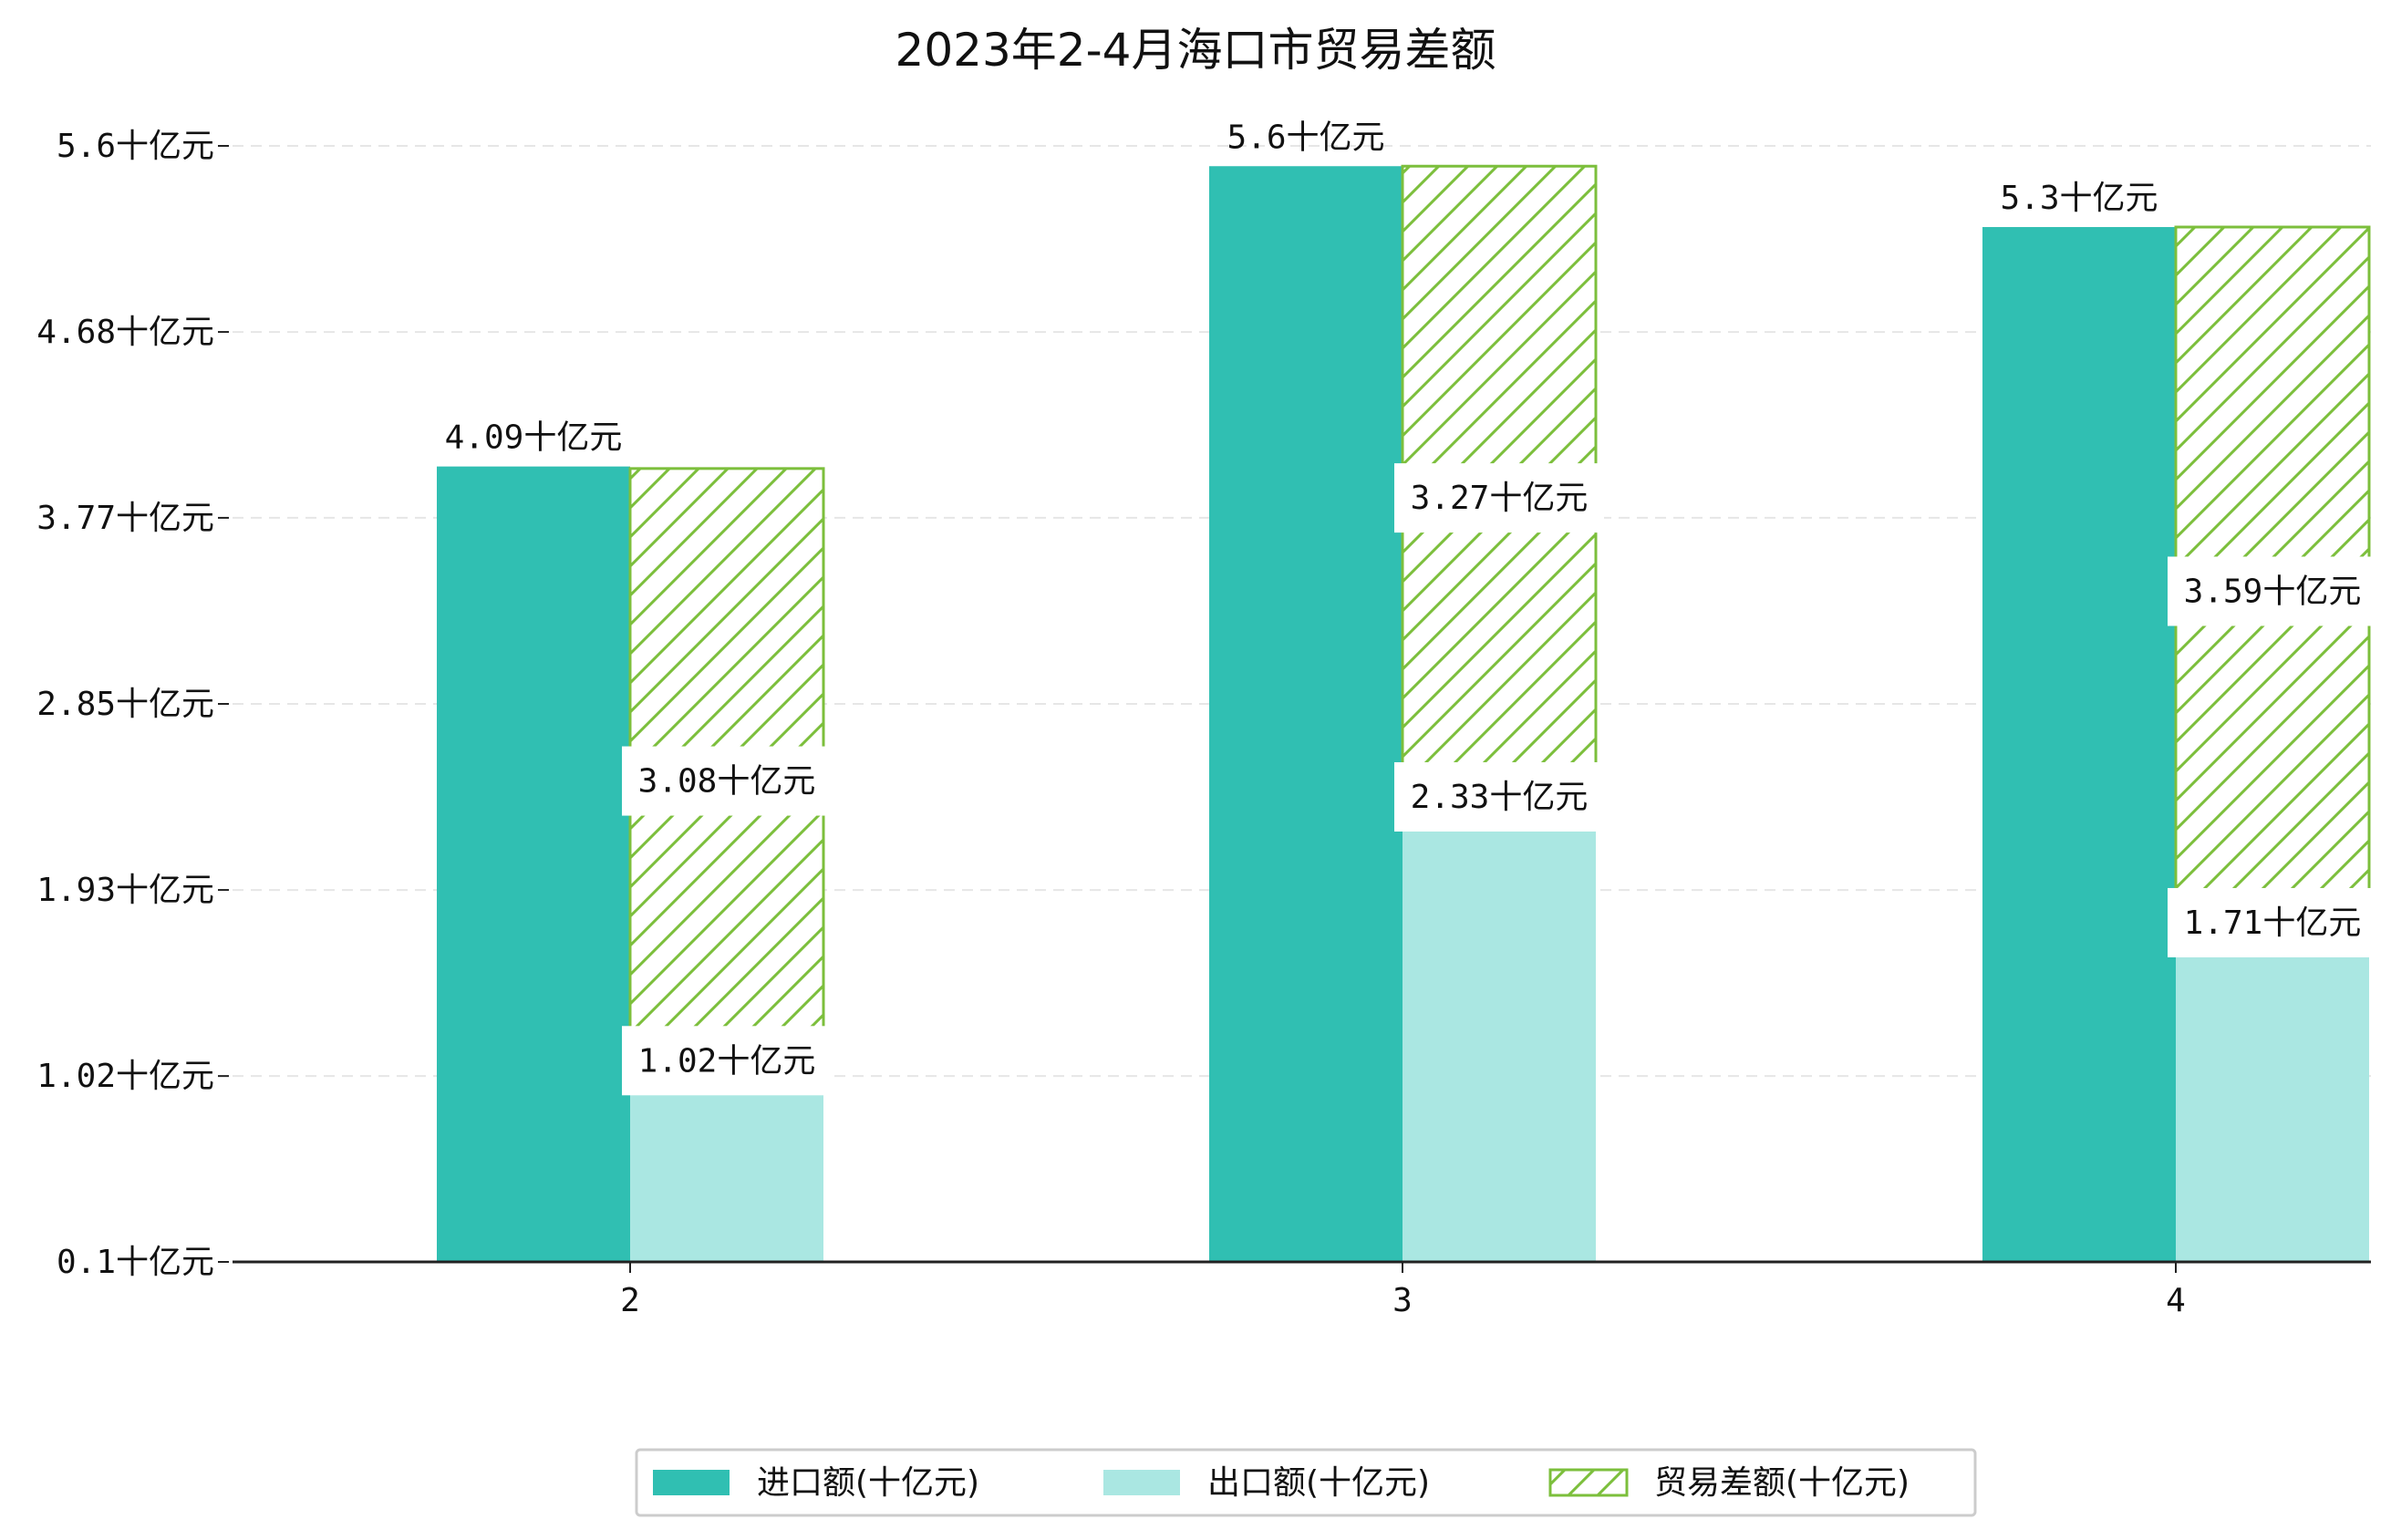 The width and height of the screenshot is (2391, 1540). I want to click on legend-item-import: 进口额(十亿元), so click(868, 1483).